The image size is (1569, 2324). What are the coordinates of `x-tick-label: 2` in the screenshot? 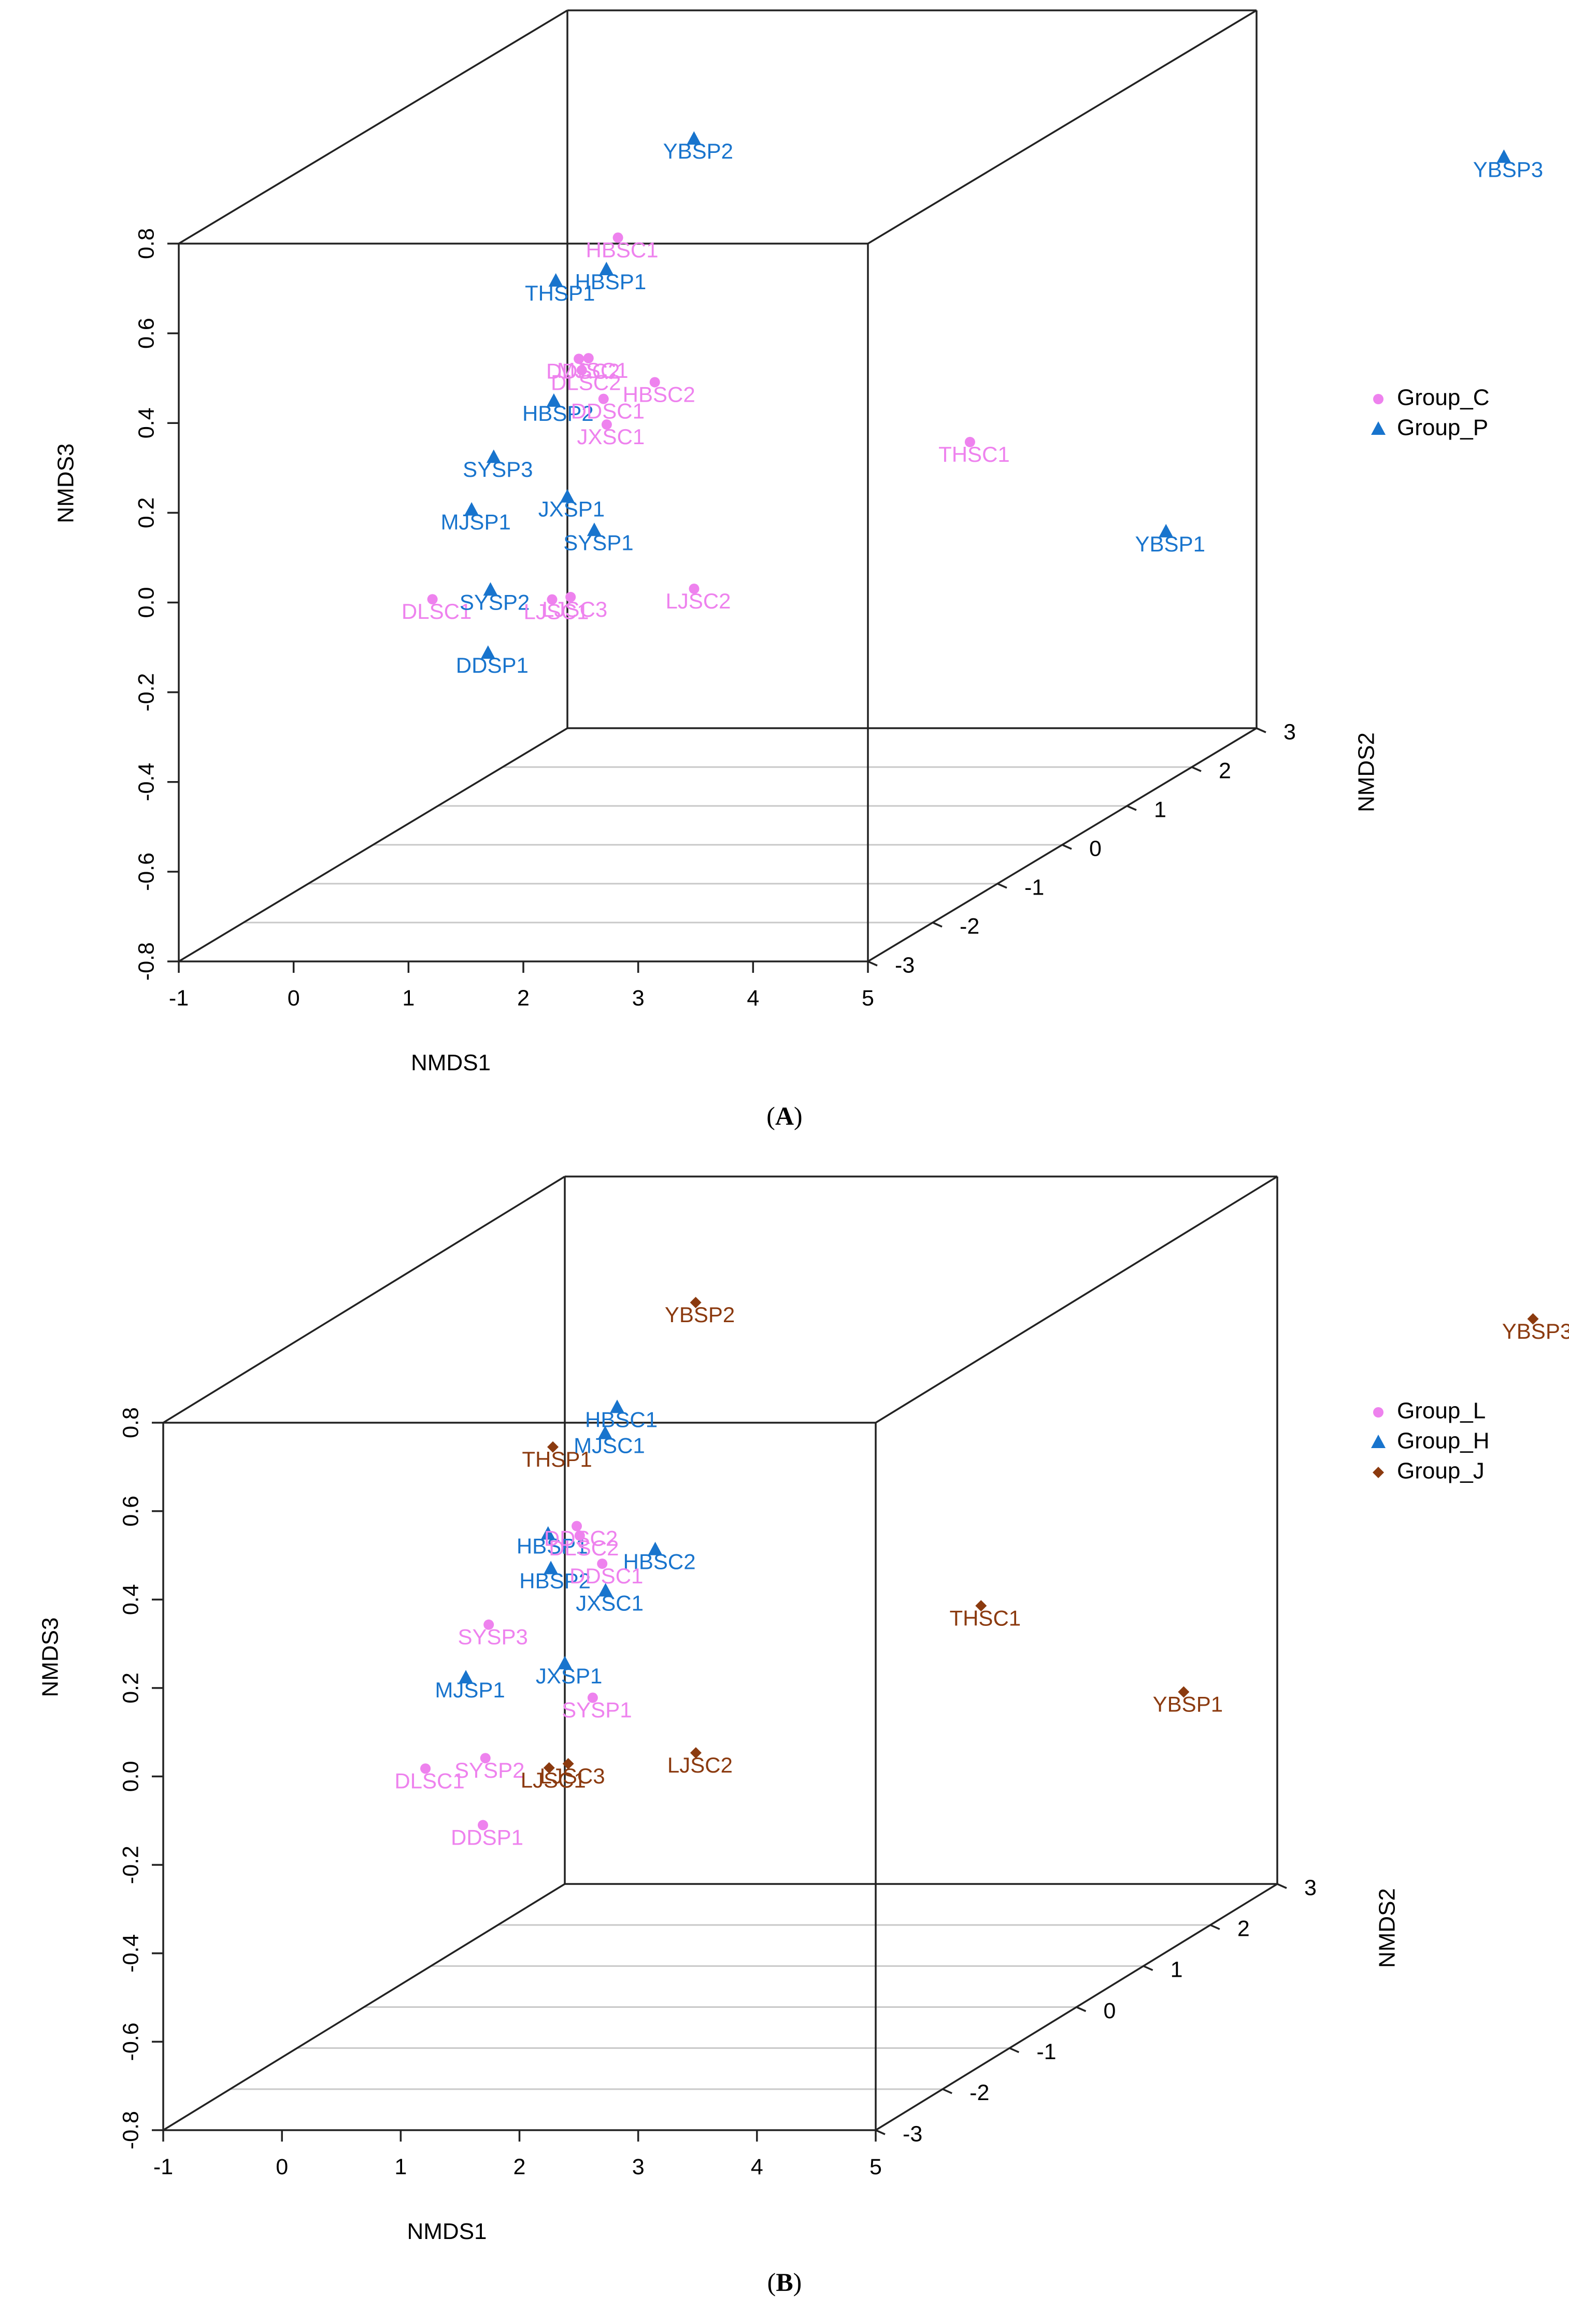 It's located at (523, 998).